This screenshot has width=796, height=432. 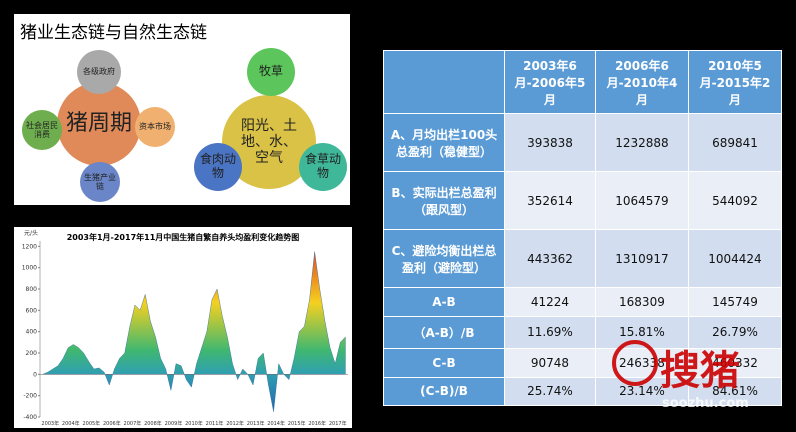 What do you see at coordinates (641, 201) in the screenshot?
I see `table-cell: 1064579` at bounding box center [641, 201].